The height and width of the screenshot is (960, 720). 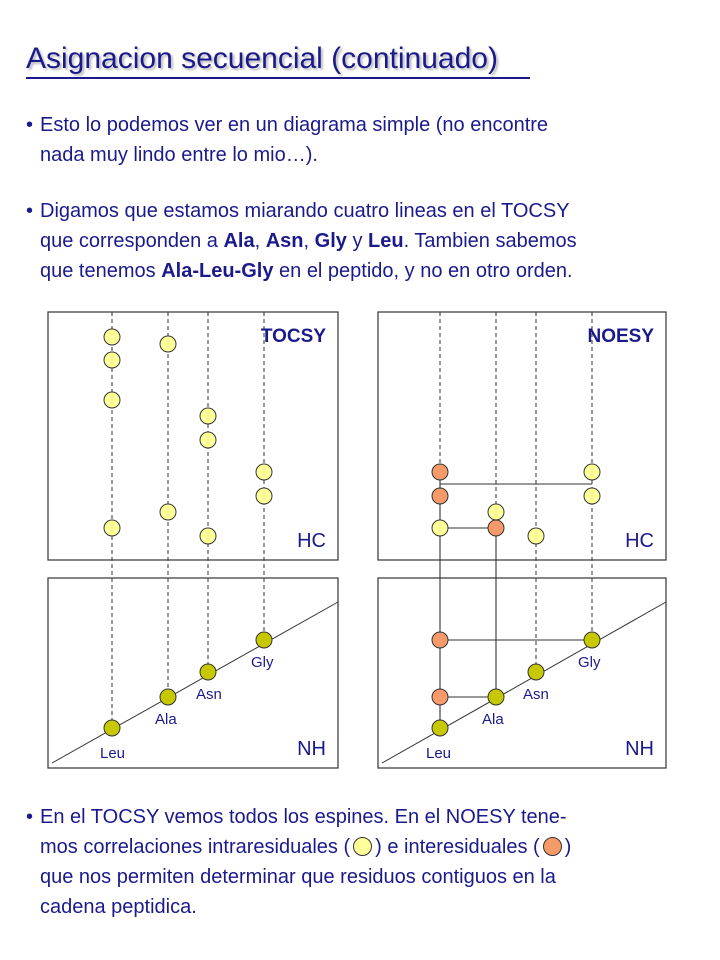 What do you see at coordinates (179, 155) in the screenshot?
I see `paragraph-1-line-2: nada muy lindo entre lo mio…).` at bounding box center [179, 155].